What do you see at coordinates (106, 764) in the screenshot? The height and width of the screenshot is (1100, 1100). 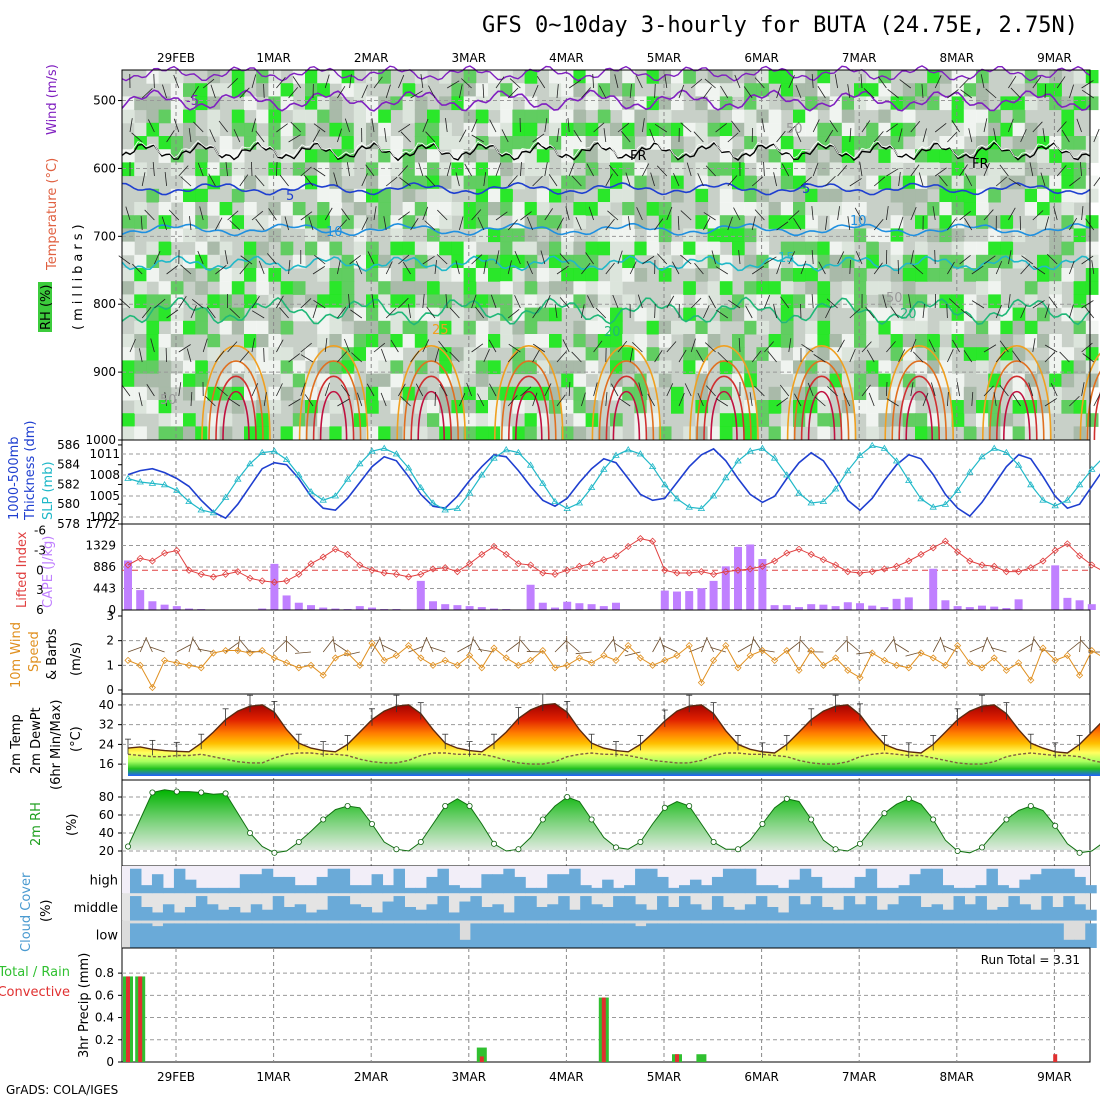 I see `temp2m-tick-label: 16` at bounding box center [106, 764].